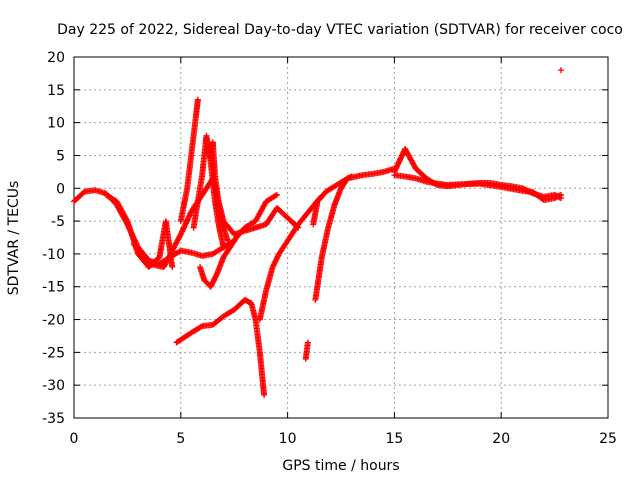  What do you see at coordinates (58, 222) in the screenshot?
I see `y-tick-label: -5` at bounding box center [58, 222].